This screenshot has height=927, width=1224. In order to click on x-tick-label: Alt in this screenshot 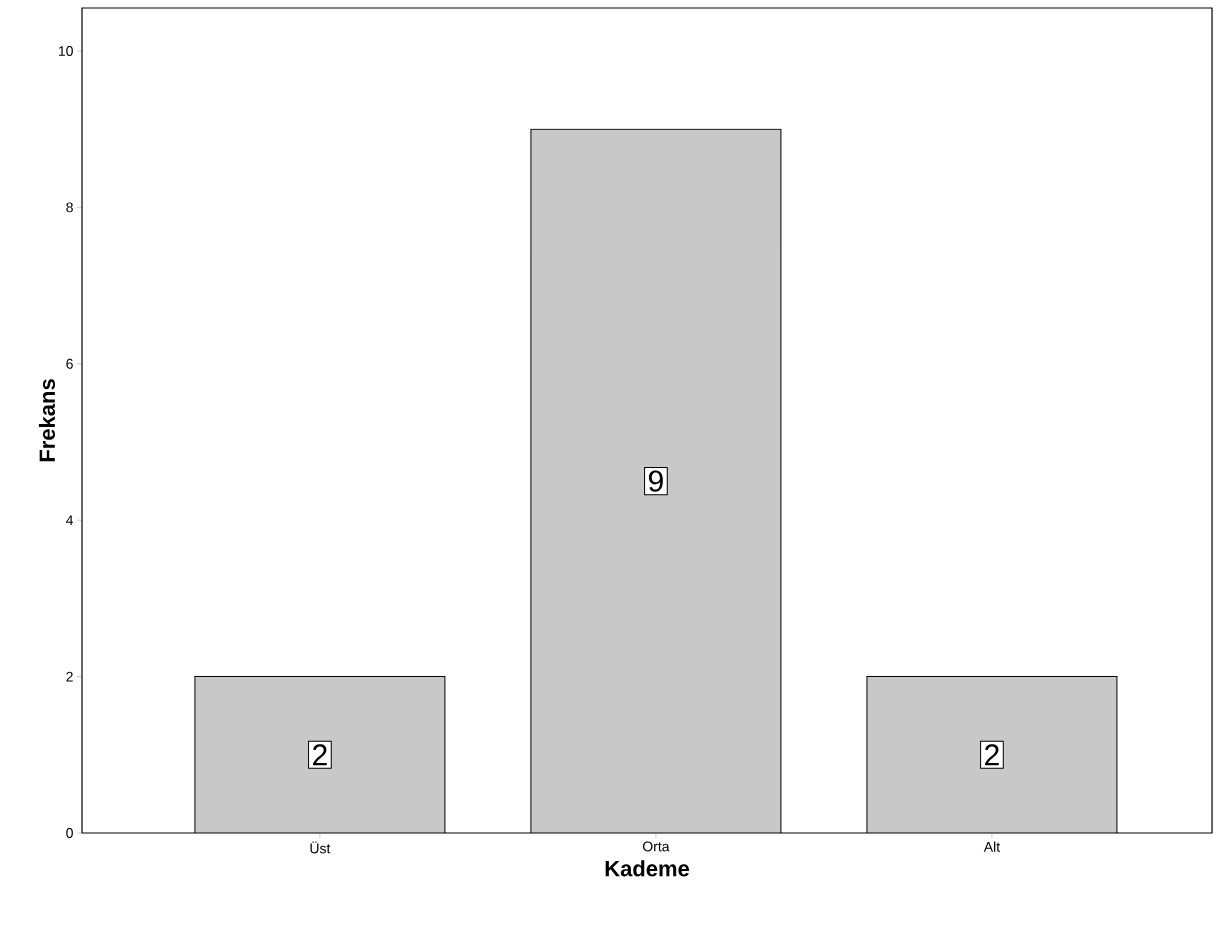, I will do `click(992, 846)`.